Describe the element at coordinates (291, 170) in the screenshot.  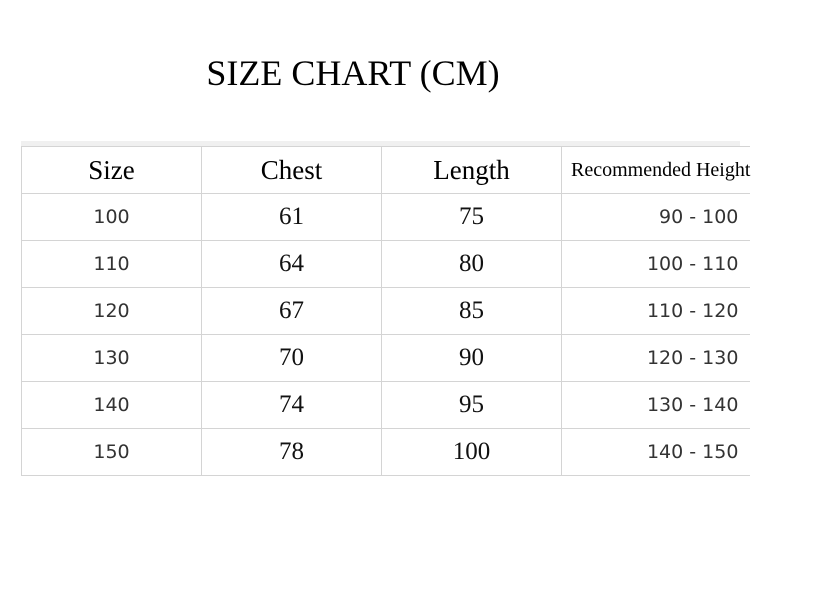
I see `header-chest: Chest` at that location.